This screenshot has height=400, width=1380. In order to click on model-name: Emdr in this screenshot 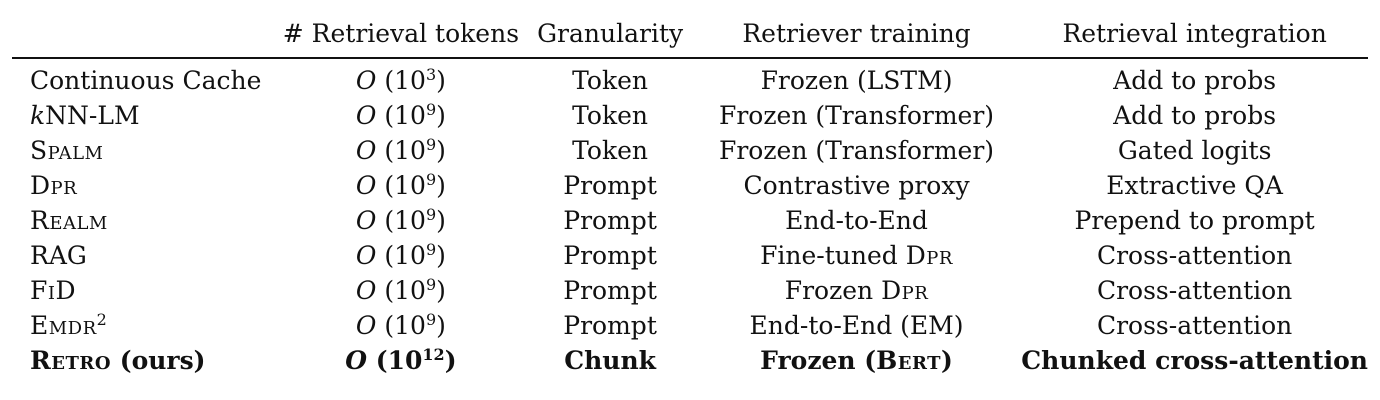, I will do `click(63, 325)`.